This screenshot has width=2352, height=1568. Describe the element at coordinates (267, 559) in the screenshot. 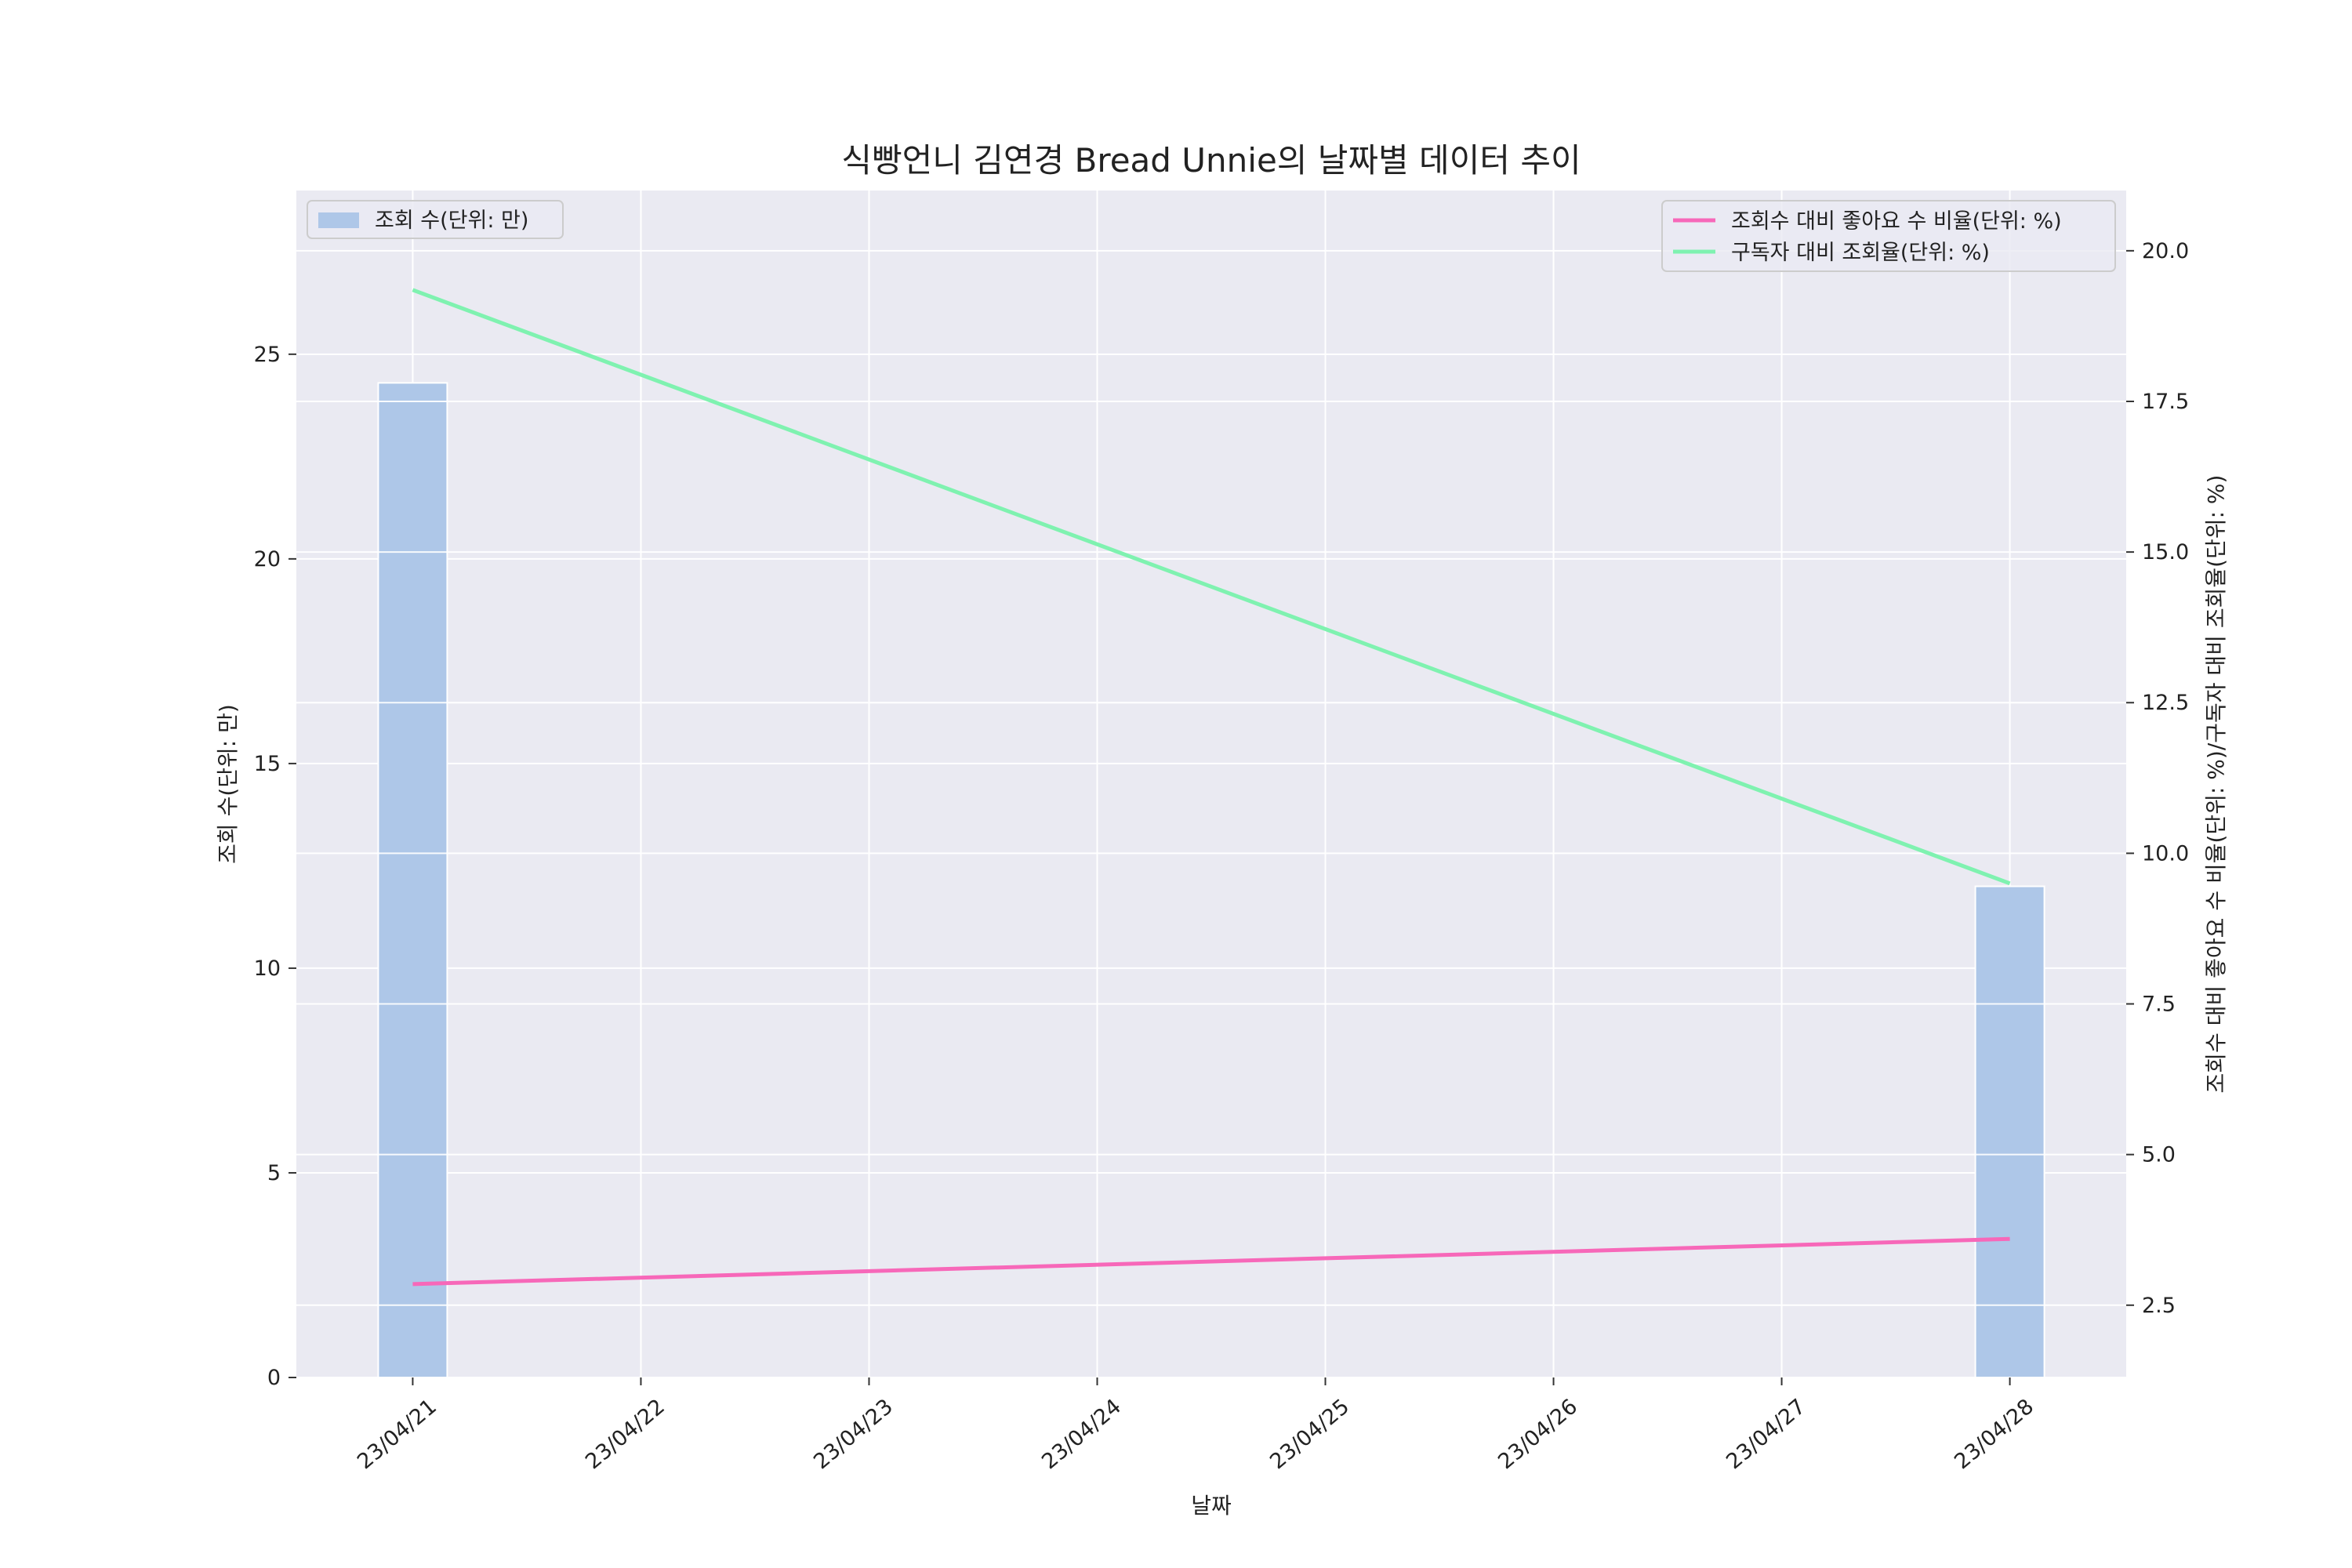

I see `y-left-tick-label: 20` at that location.